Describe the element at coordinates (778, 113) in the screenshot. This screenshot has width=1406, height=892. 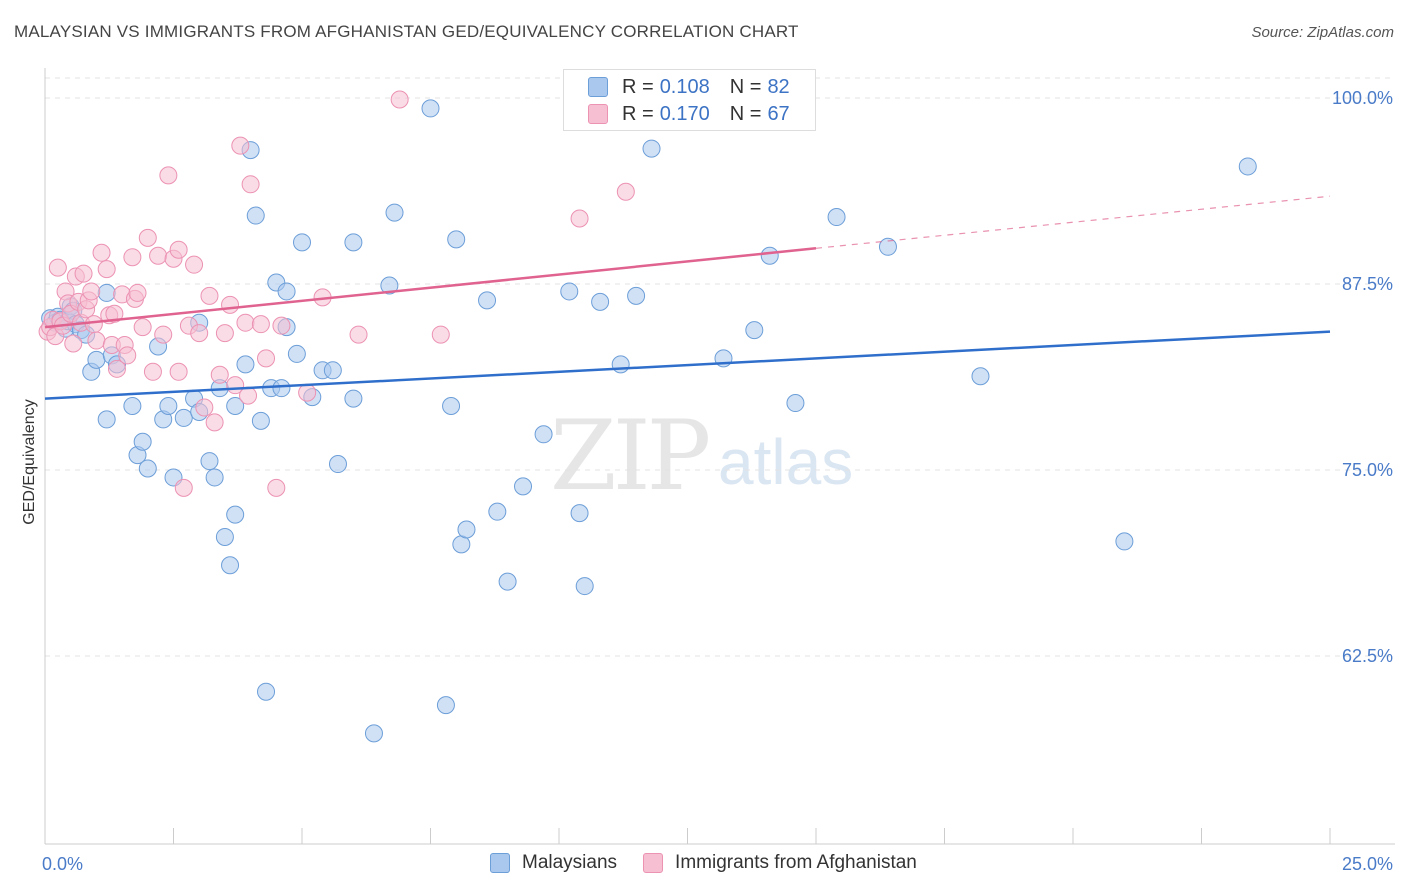
I see `legend-n-value: 67` at that location.